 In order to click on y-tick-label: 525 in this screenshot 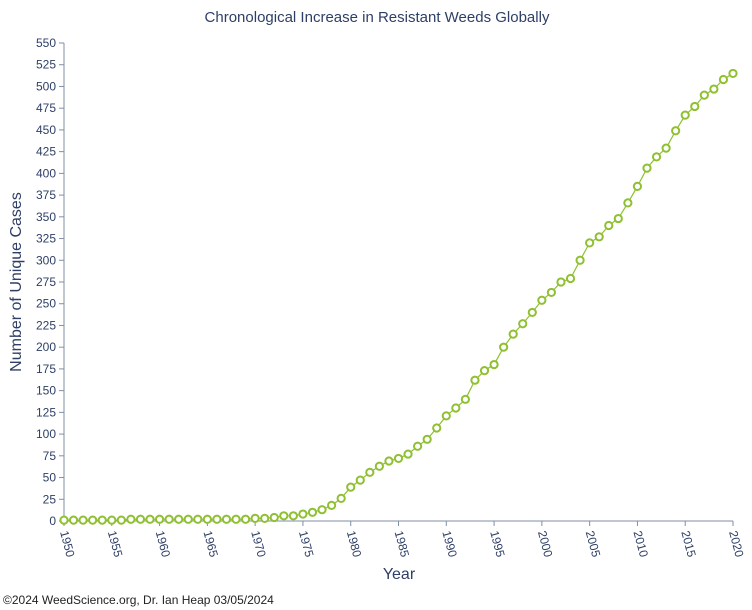, I will do `click(46, 65)`.